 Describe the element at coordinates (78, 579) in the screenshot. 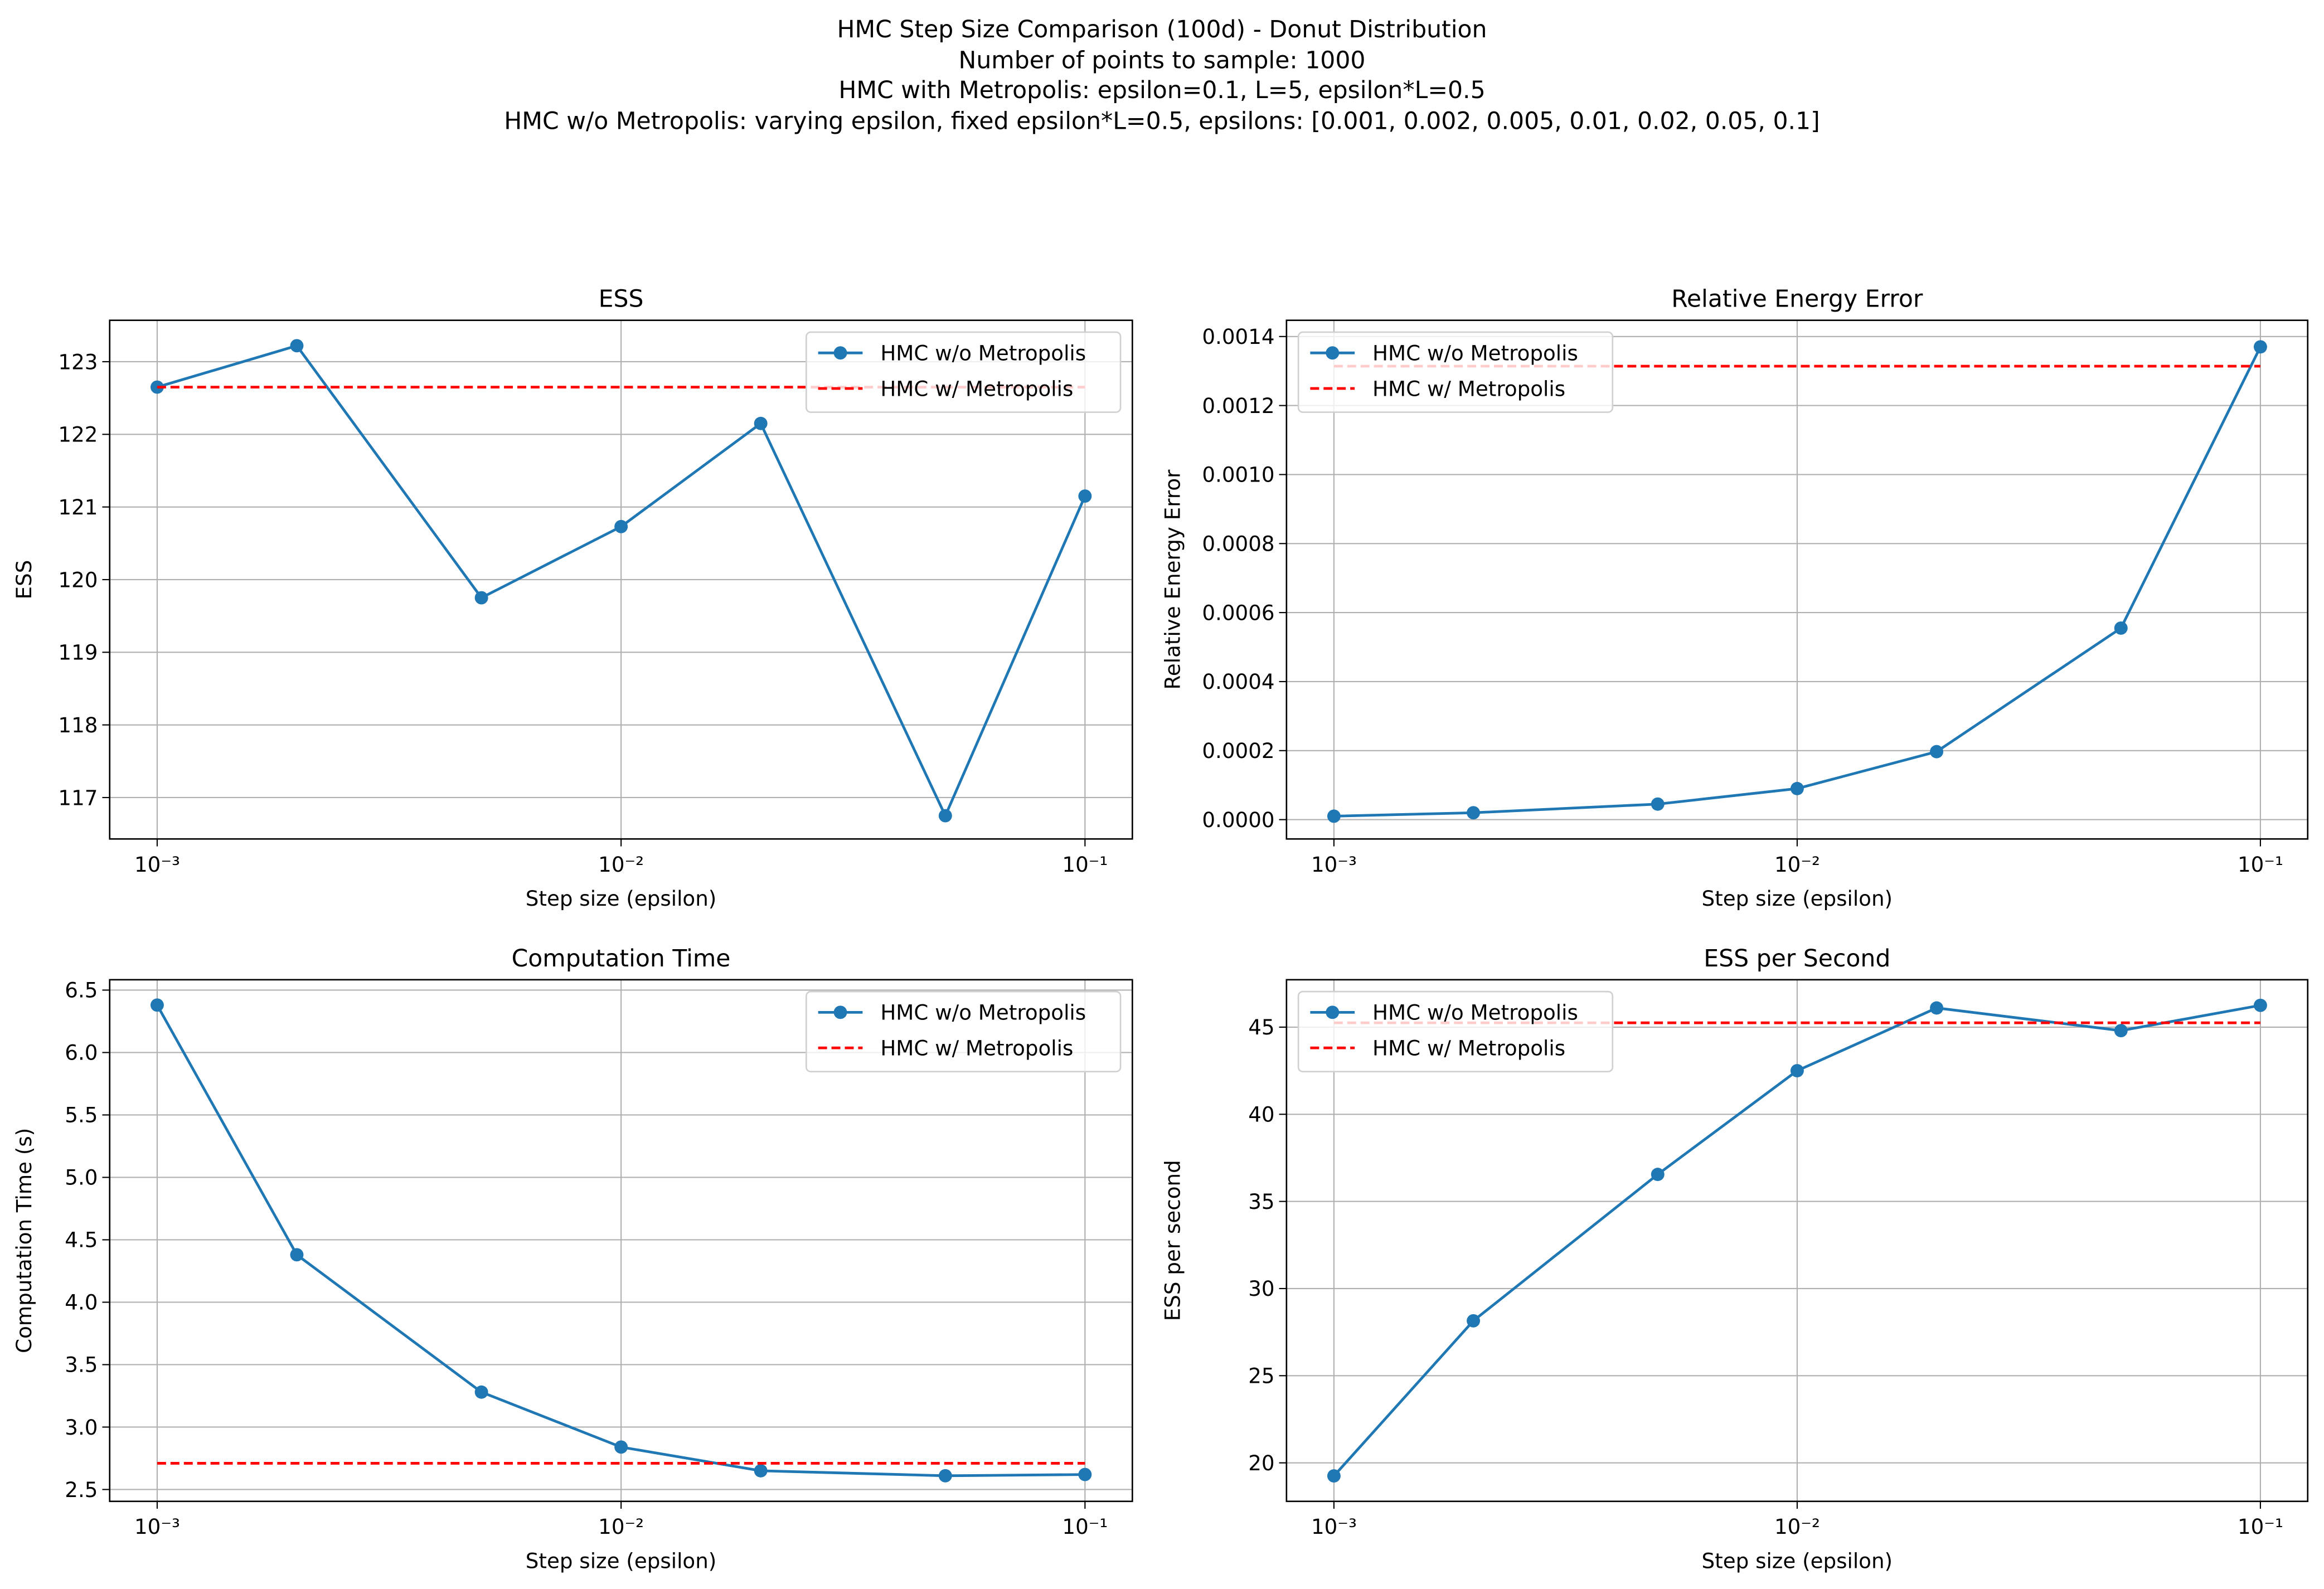

I see `y-tick-label: 120` at that location.